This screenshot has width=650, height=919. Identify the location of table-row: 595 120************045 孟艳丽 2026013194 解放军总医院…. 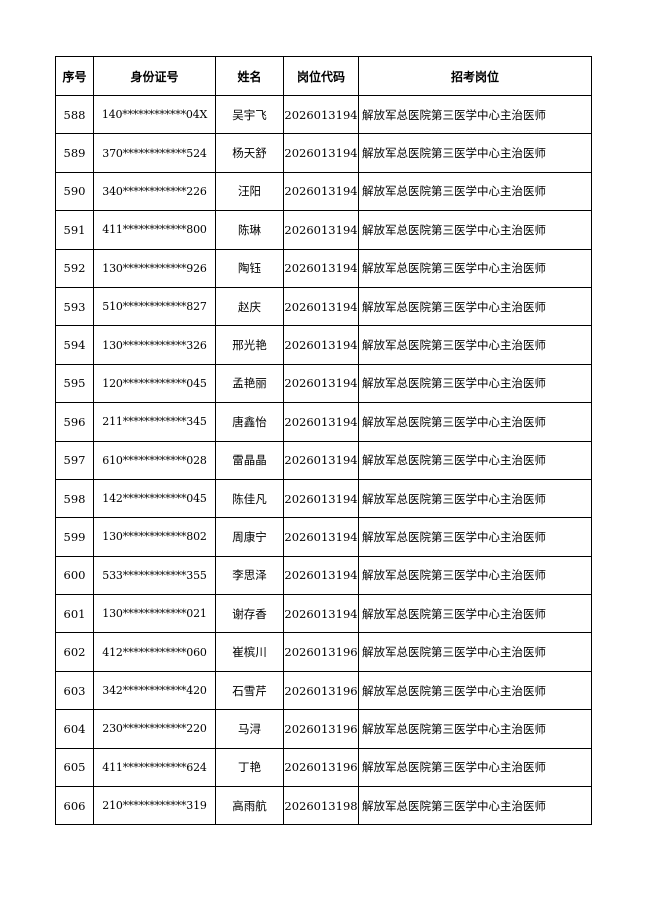
(323, 383).